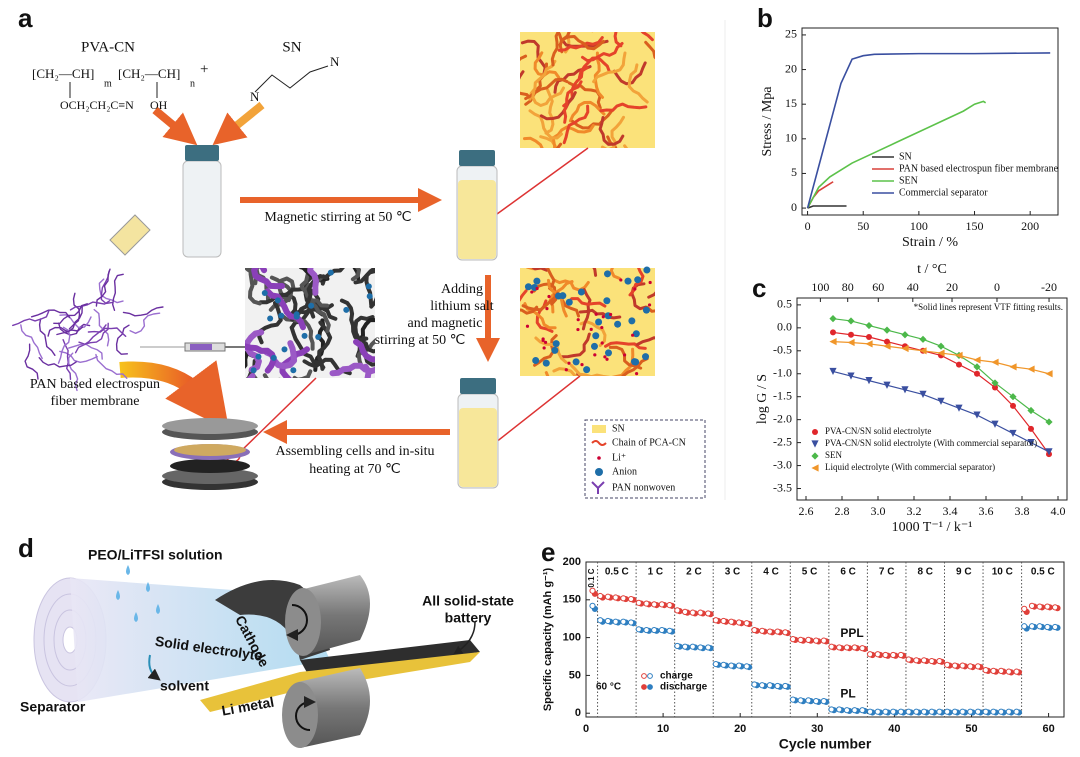 The width and height of the screenshot is (1080, 757). What do you see at coordinates (204, 69) in the screenshot?
I see `formula: +` at bounding box center [204, 69].